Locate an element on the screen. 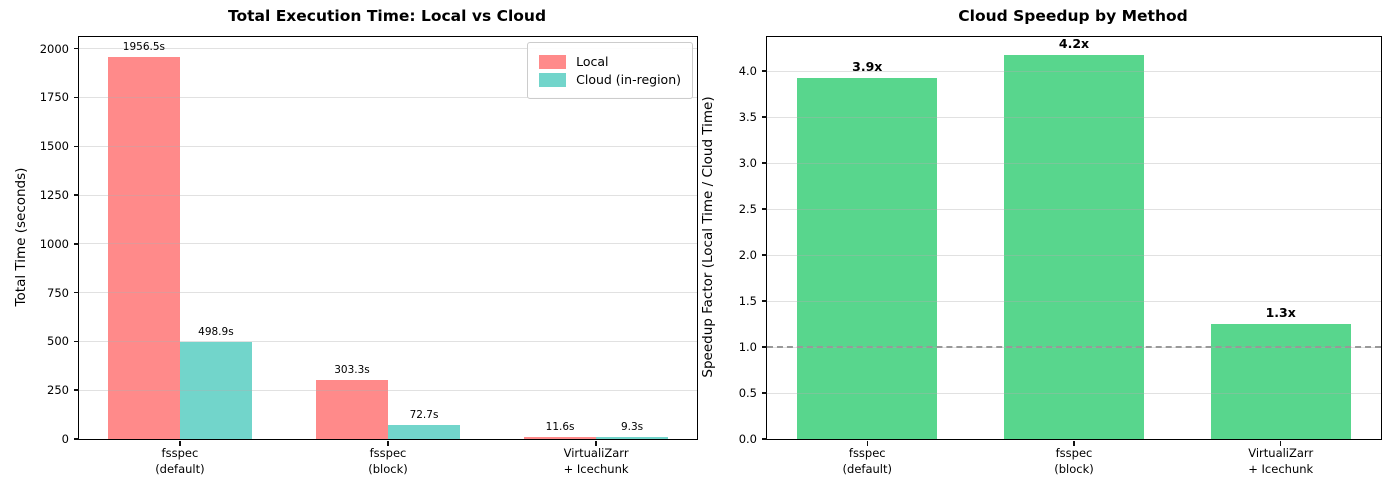 The image size is (1389, 490). y-tick-label: 1750 is located at coordinates (54, 97).